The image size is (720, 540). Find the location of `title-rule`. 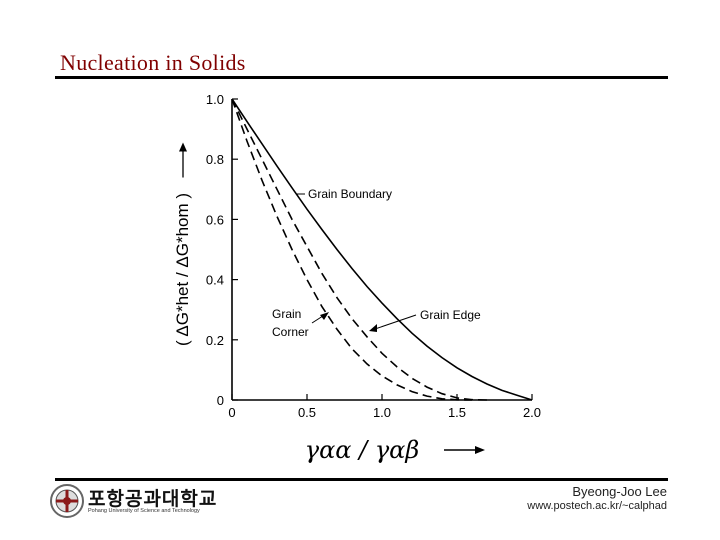

title-rule is located at coordinates (361, 77).